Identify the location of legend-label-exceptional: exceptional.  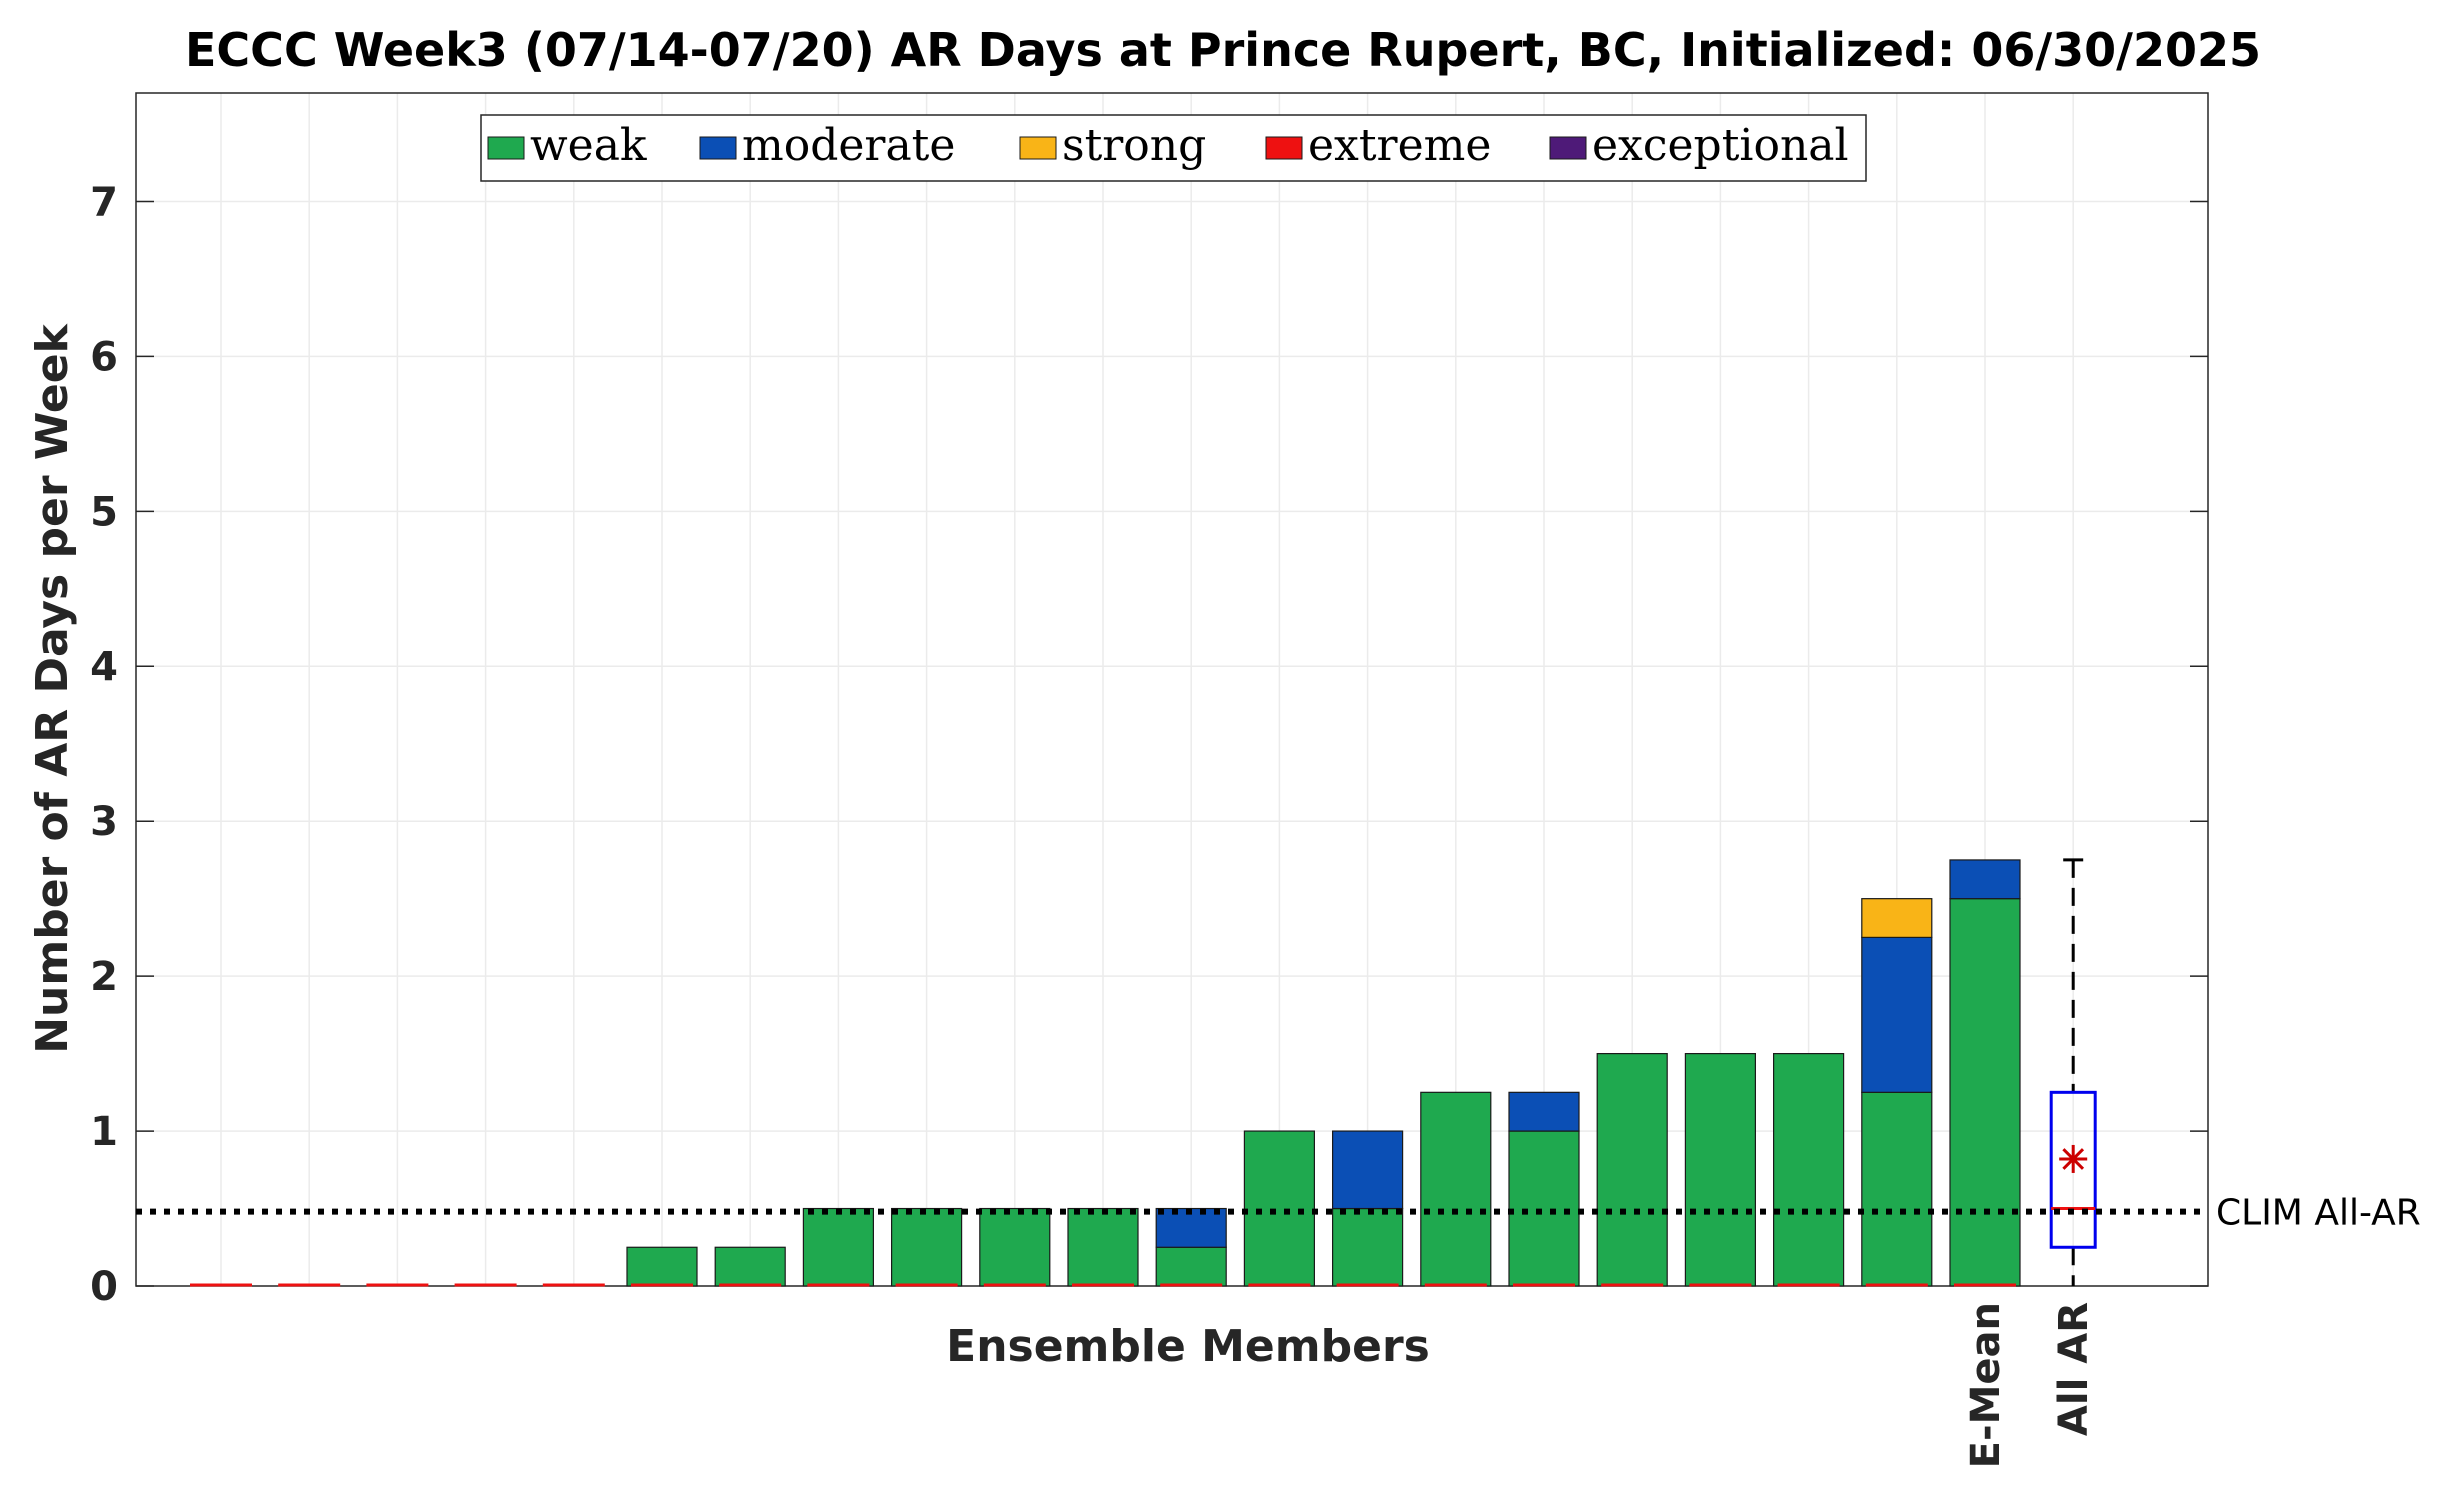
(1720, 145).